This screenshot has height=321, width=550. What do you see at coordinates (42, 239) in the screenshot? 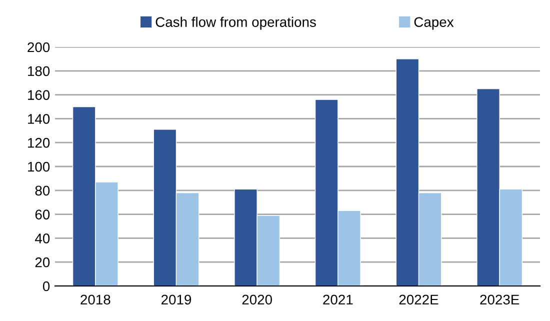
I see `y-tick-label: 40` at bounding box center [42, 239].